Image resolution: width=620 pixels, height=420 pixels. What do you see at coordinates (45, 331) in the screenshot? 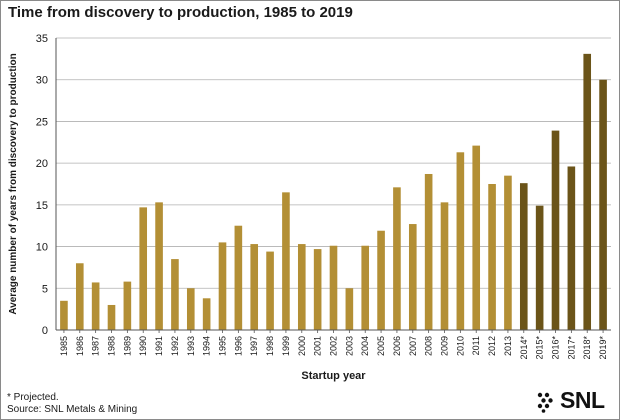
I see `y-tick-label: 0` at bounding box center [45, 331].